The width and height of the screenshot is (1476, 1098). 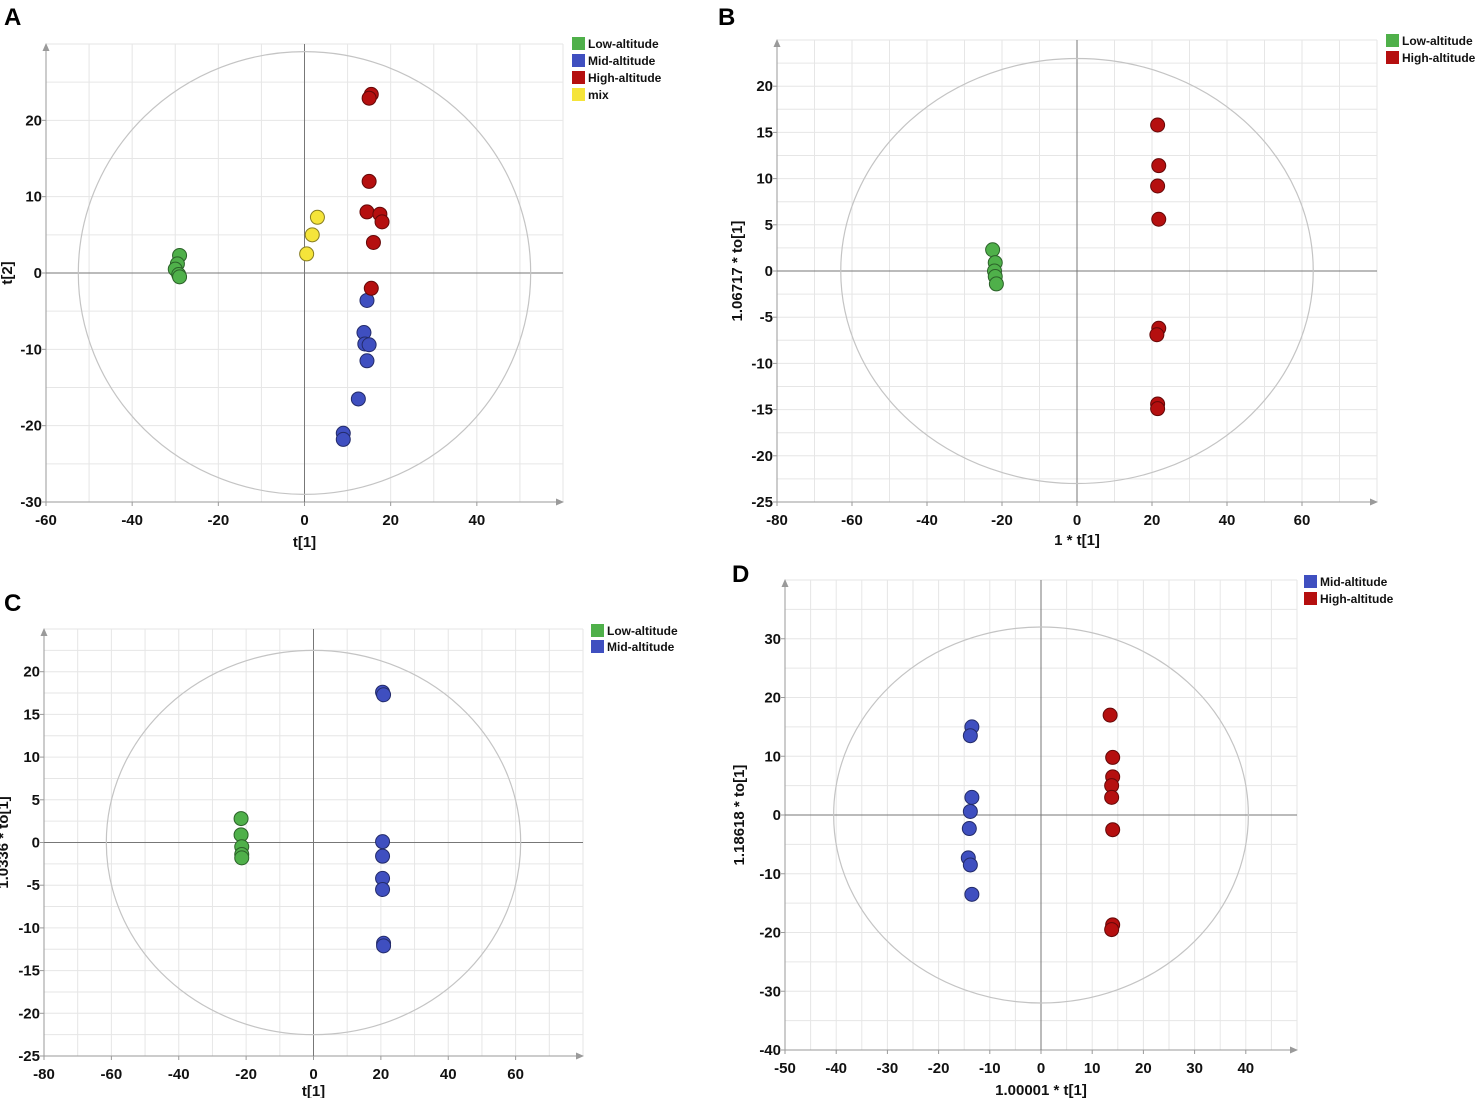 I want to click on x-tick-label-b: -80, so click(x=777, y=520).